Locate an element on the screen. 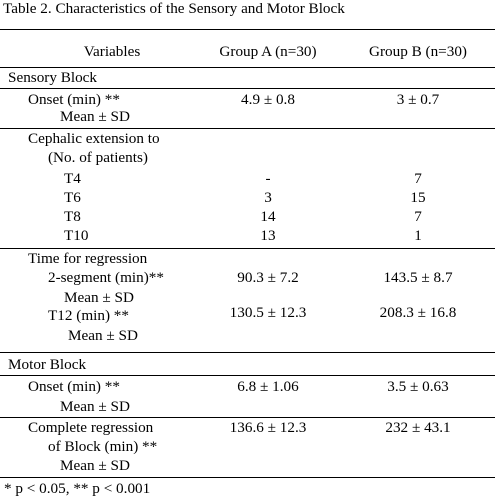 The width and height of the screenshot is (495, 503). regression-t12-label: T12 (min) ** is located at coordinates (88, 315).